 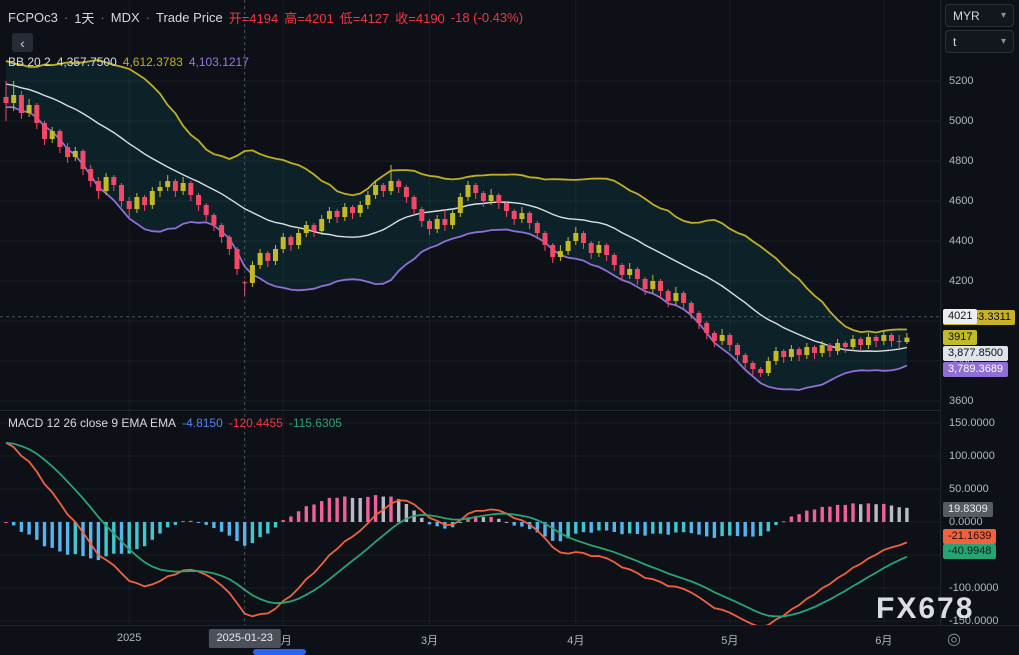 I want to click on axis-tick-label: 5200, so click(x=961, y=81).